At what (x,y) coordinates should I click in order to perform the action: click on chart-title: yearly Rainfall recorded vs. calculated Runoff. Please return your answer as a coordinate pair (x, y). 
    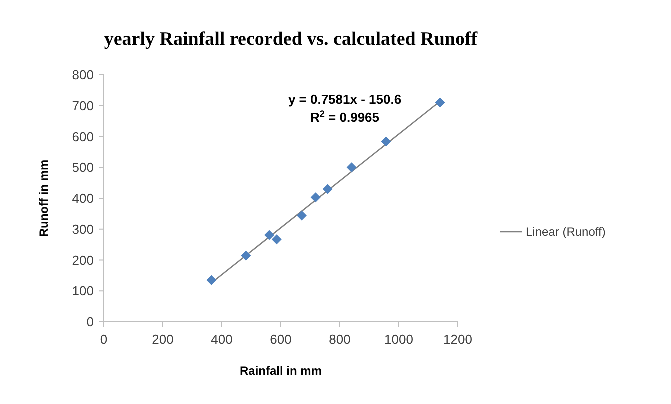
    Looking at the image, I should click on (291, 39).